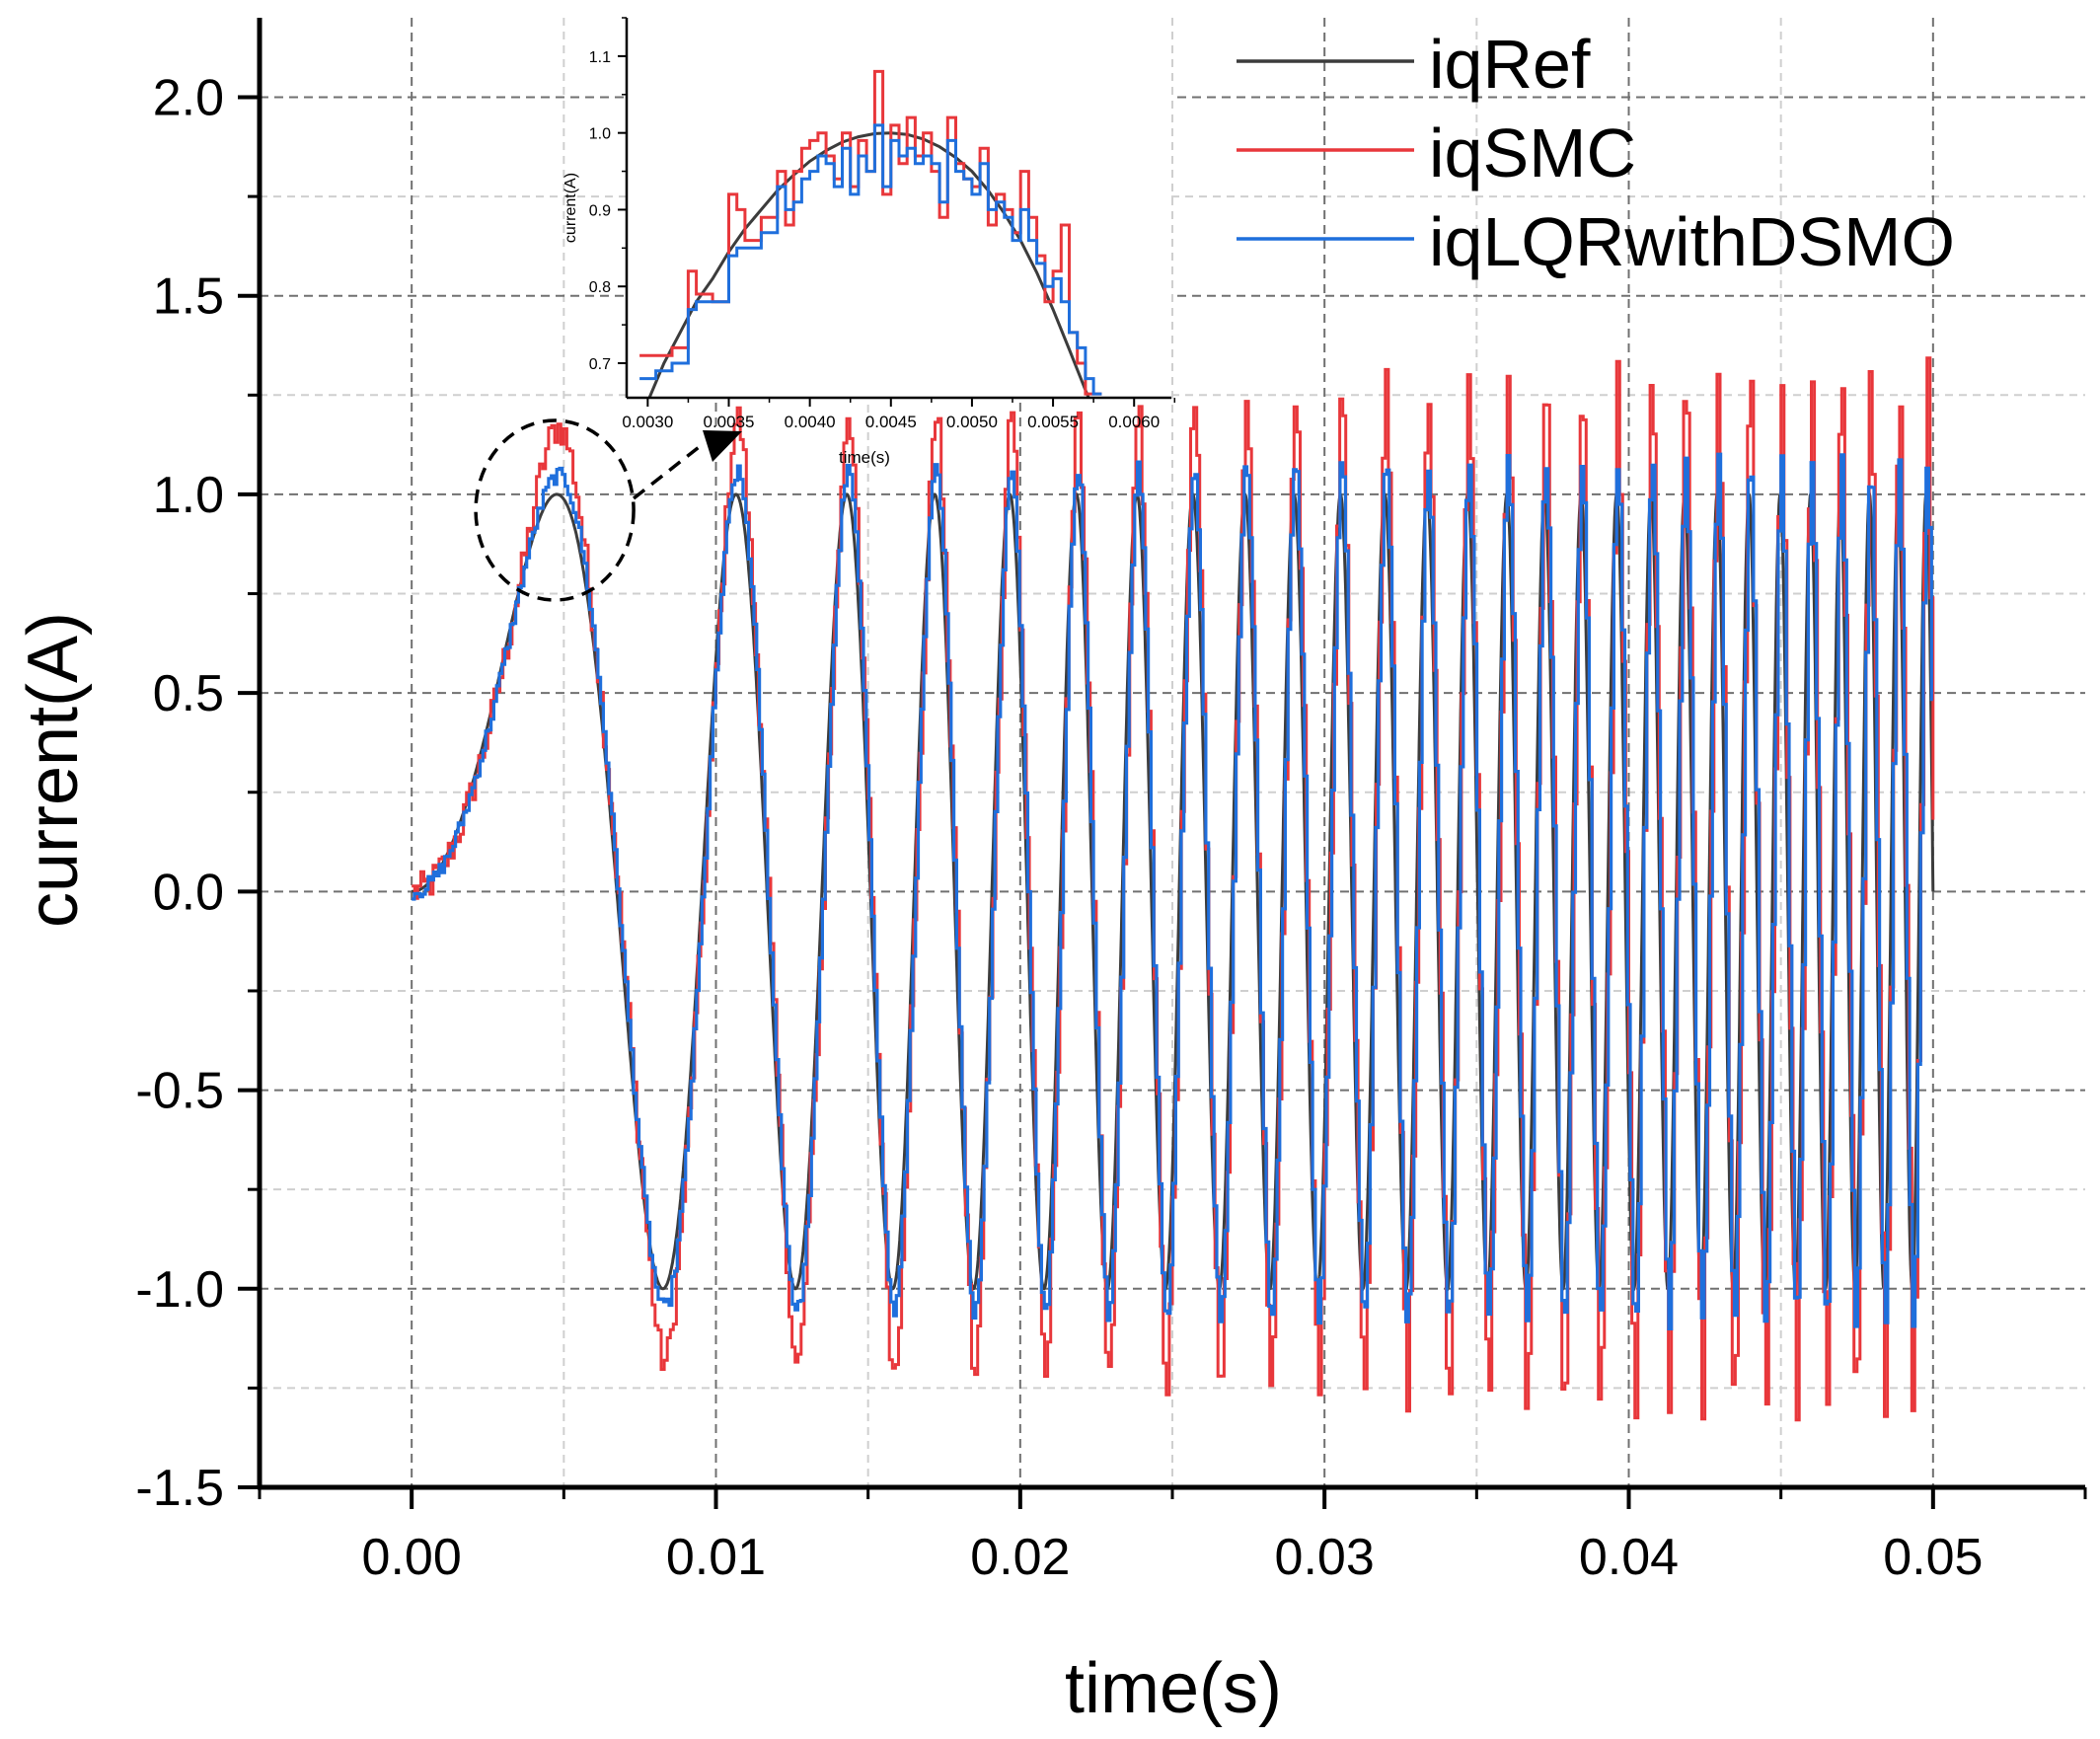 This screenshot has width=2100, height=1739. Describe the element at coordinates (891, 422) in the screenshot. I see `inset-x-tick-label: 0.0045` at that location.